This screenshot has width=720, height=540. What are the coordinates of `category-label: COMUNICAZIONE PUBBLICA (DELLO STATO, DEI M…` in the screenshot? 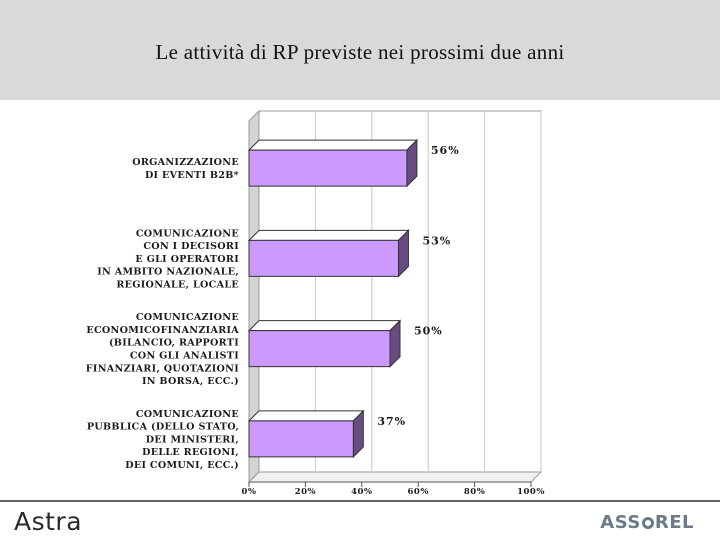 It's located at (163, 440).